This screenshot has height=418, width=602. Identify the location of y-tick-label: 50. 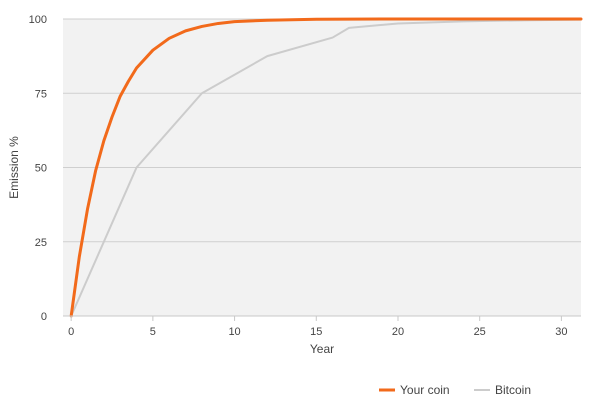
(41, 169).